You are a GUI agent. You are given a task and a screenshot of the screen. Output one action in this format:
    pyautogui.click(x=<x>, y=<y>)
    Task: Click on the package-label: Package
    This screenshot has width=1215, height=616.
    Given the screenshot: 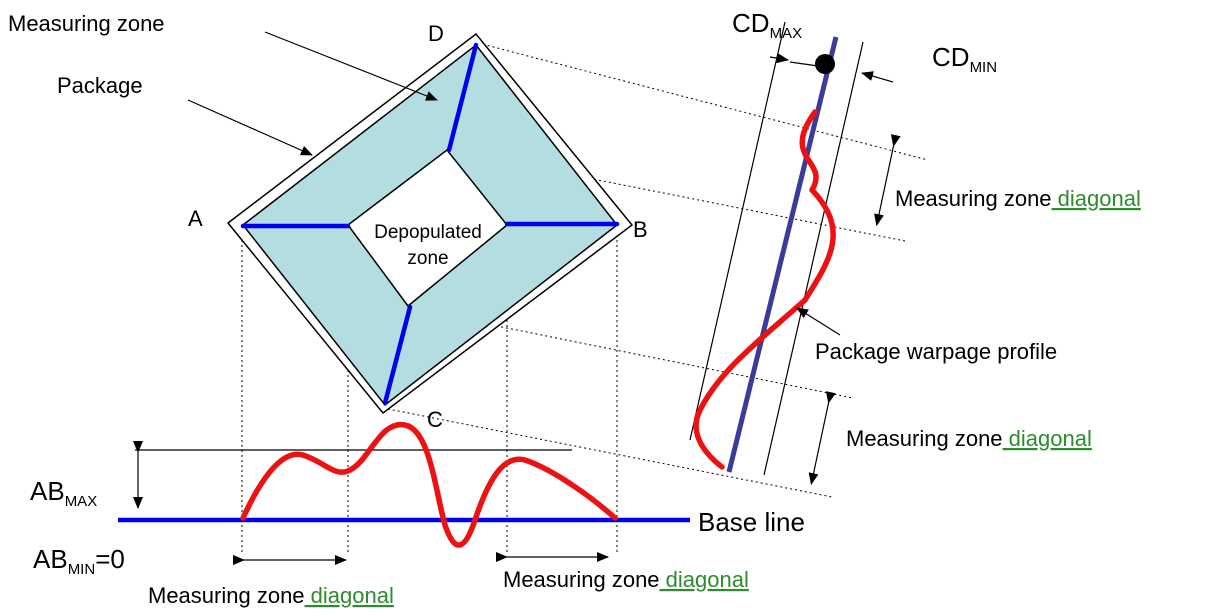 What is the action you would take?
    pyautogui.click(x=100, y=85)
    